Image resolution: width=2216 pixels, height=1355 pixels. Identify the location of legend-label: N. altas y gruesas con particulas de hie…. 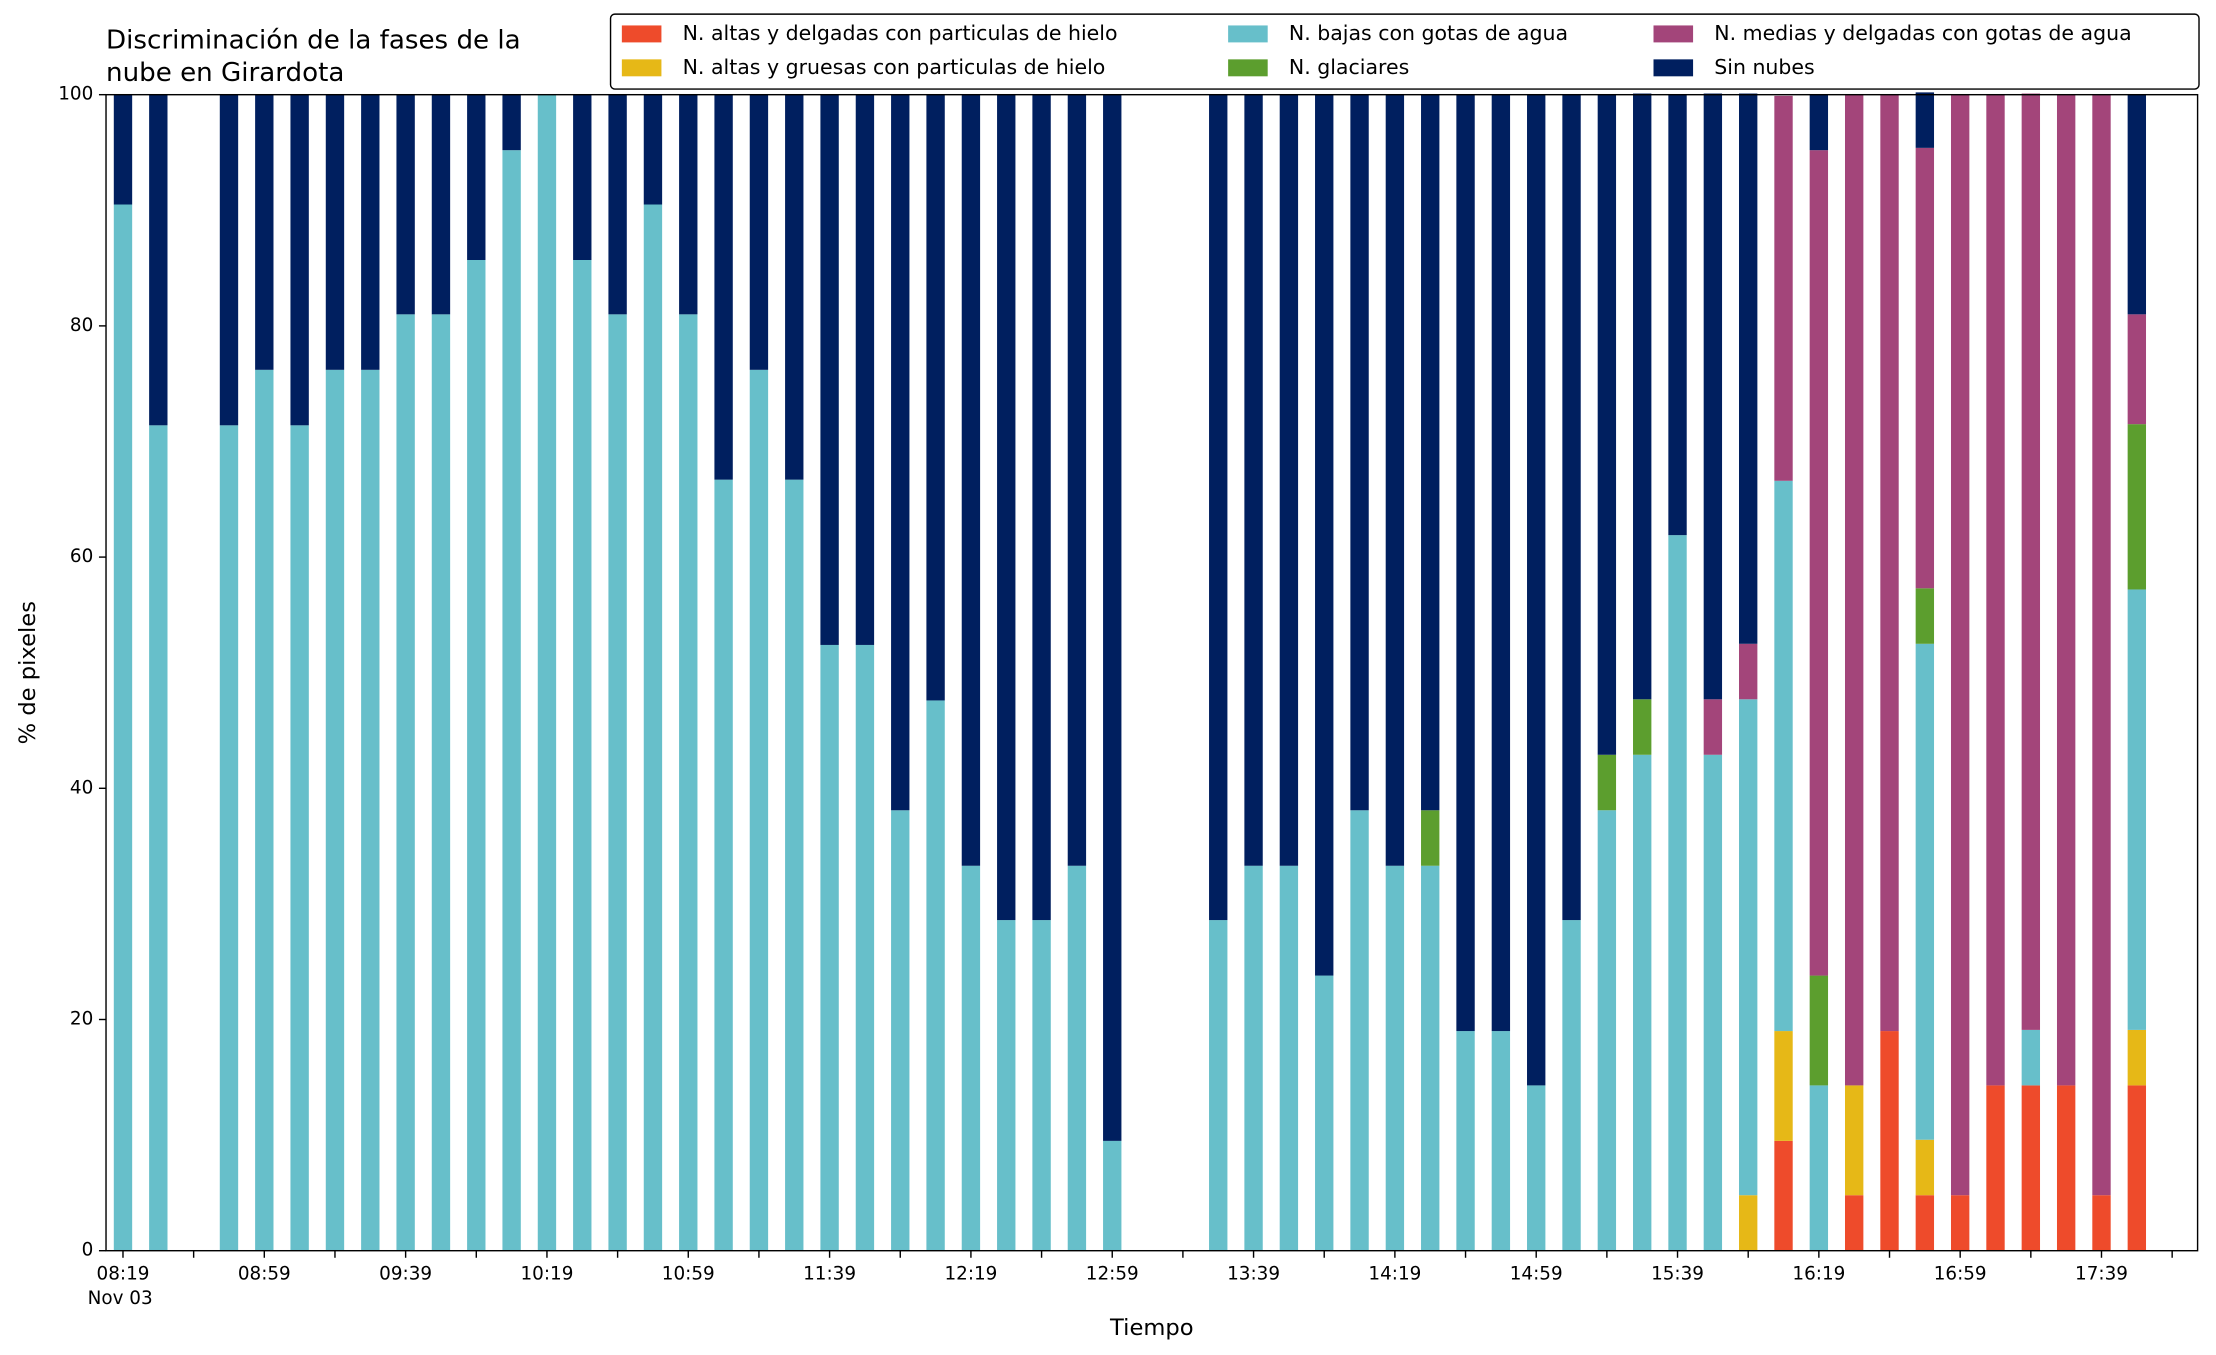
(894, 67).